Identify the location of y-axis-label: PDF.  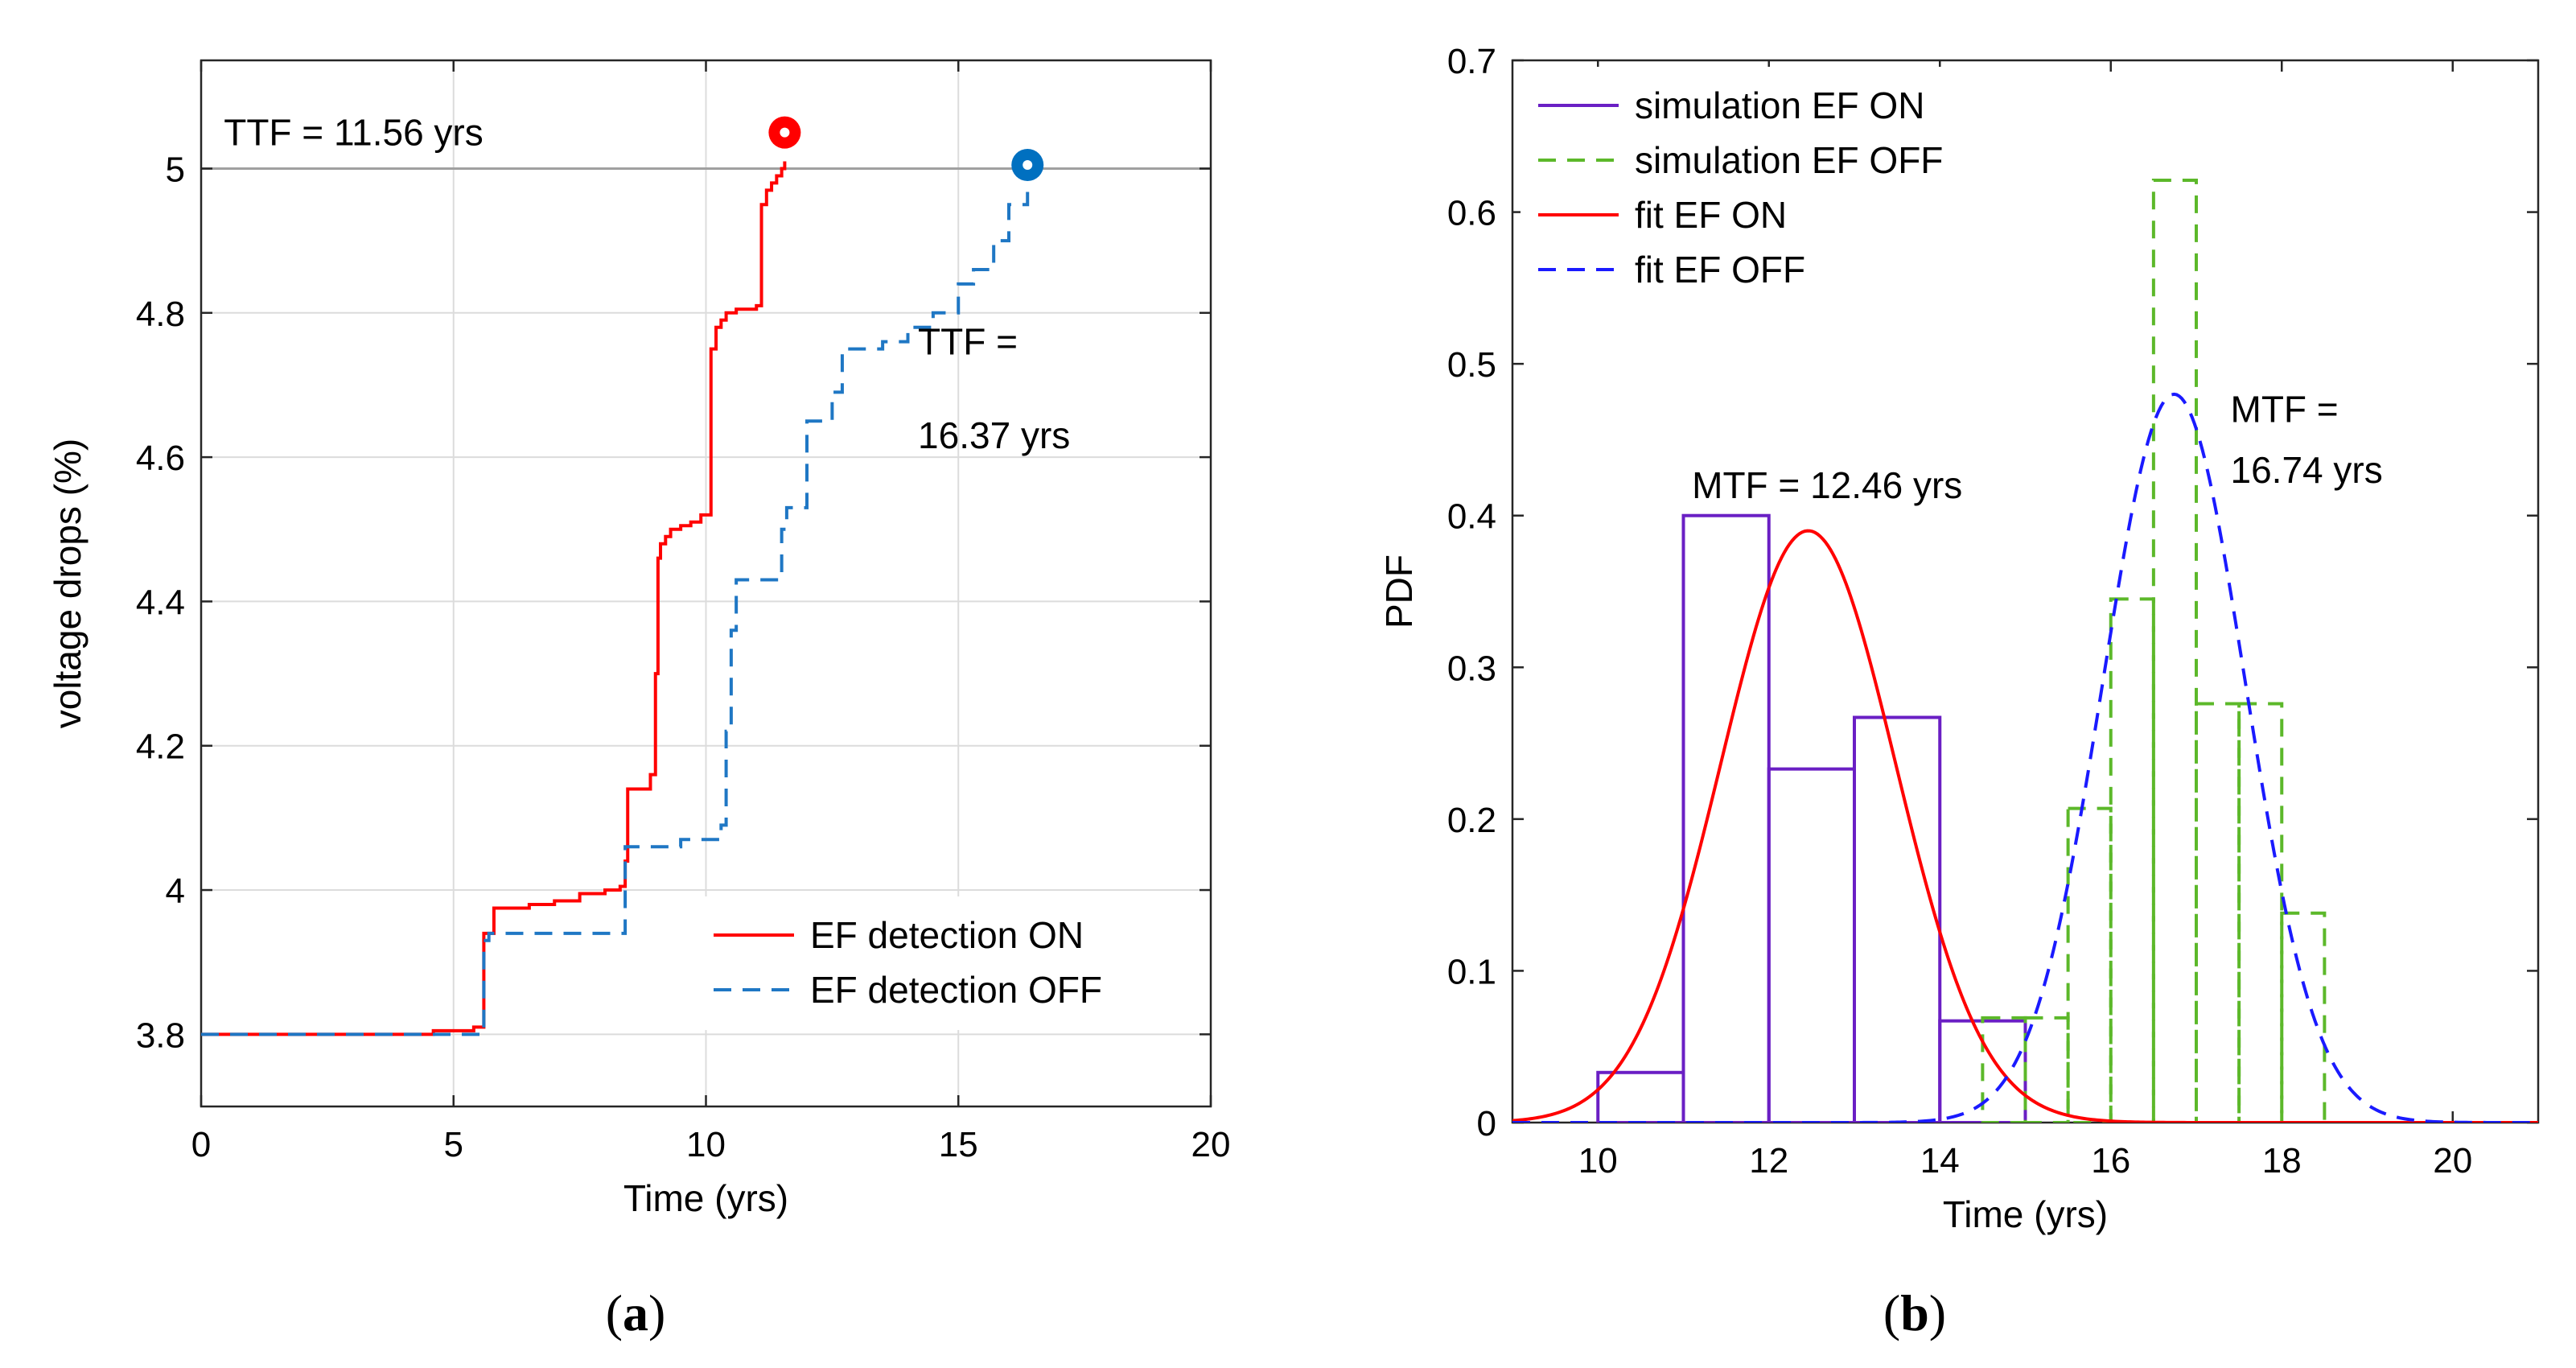
(1399, 591).